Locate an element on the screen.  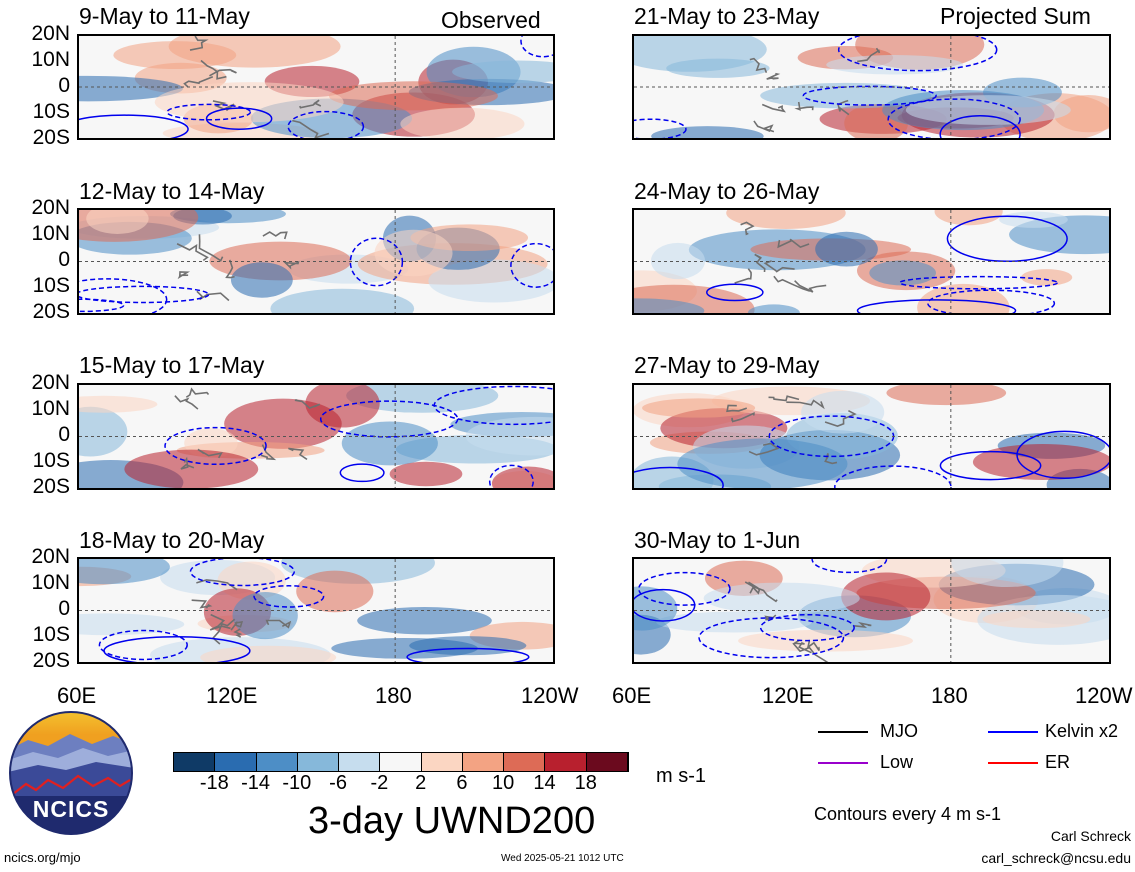
x-tick-right-120w: 120W is located at coordinates (1104, 696).